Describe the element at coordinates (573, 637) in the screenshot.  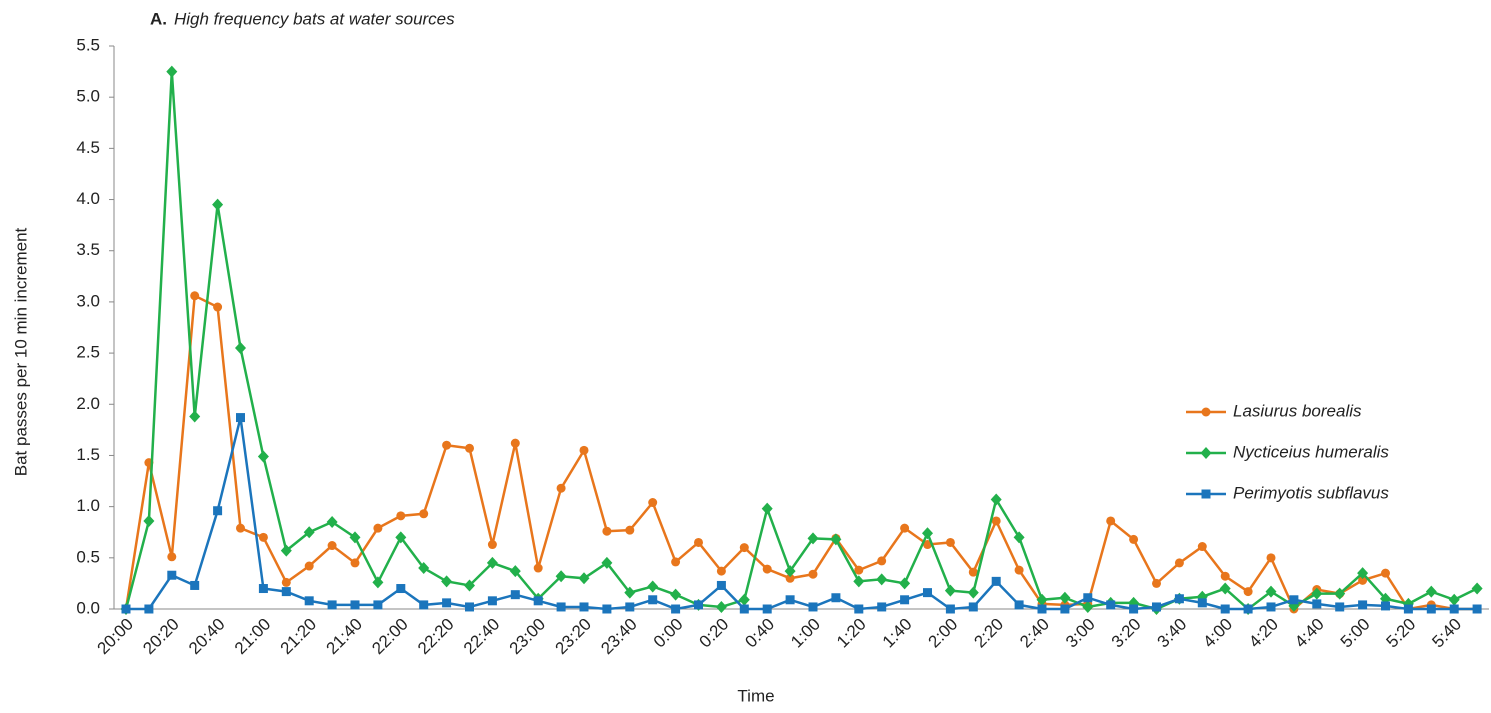
I see `x-tick-label: 23:20` at that location.